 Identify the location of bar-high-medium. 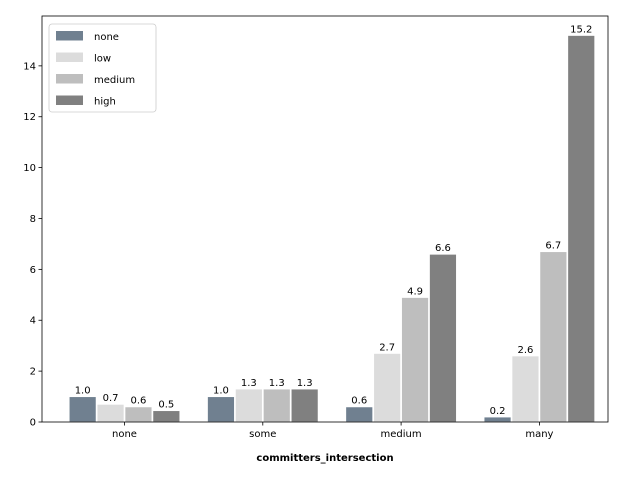
(443, 338).